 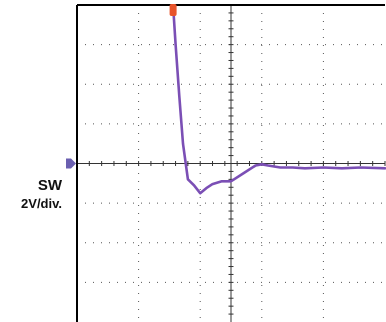 What do you see at coordinates (121, 86) in the screenshot?
I see `markers` at bounding box center [121, 86].